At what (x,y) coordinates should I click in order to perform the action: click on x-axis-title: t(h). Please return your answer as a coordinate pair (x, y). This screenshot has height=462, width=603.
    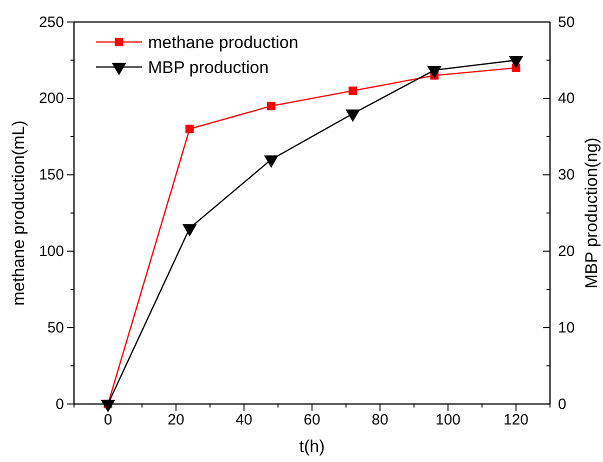
    Looking at the image, I should click on (312, 446).